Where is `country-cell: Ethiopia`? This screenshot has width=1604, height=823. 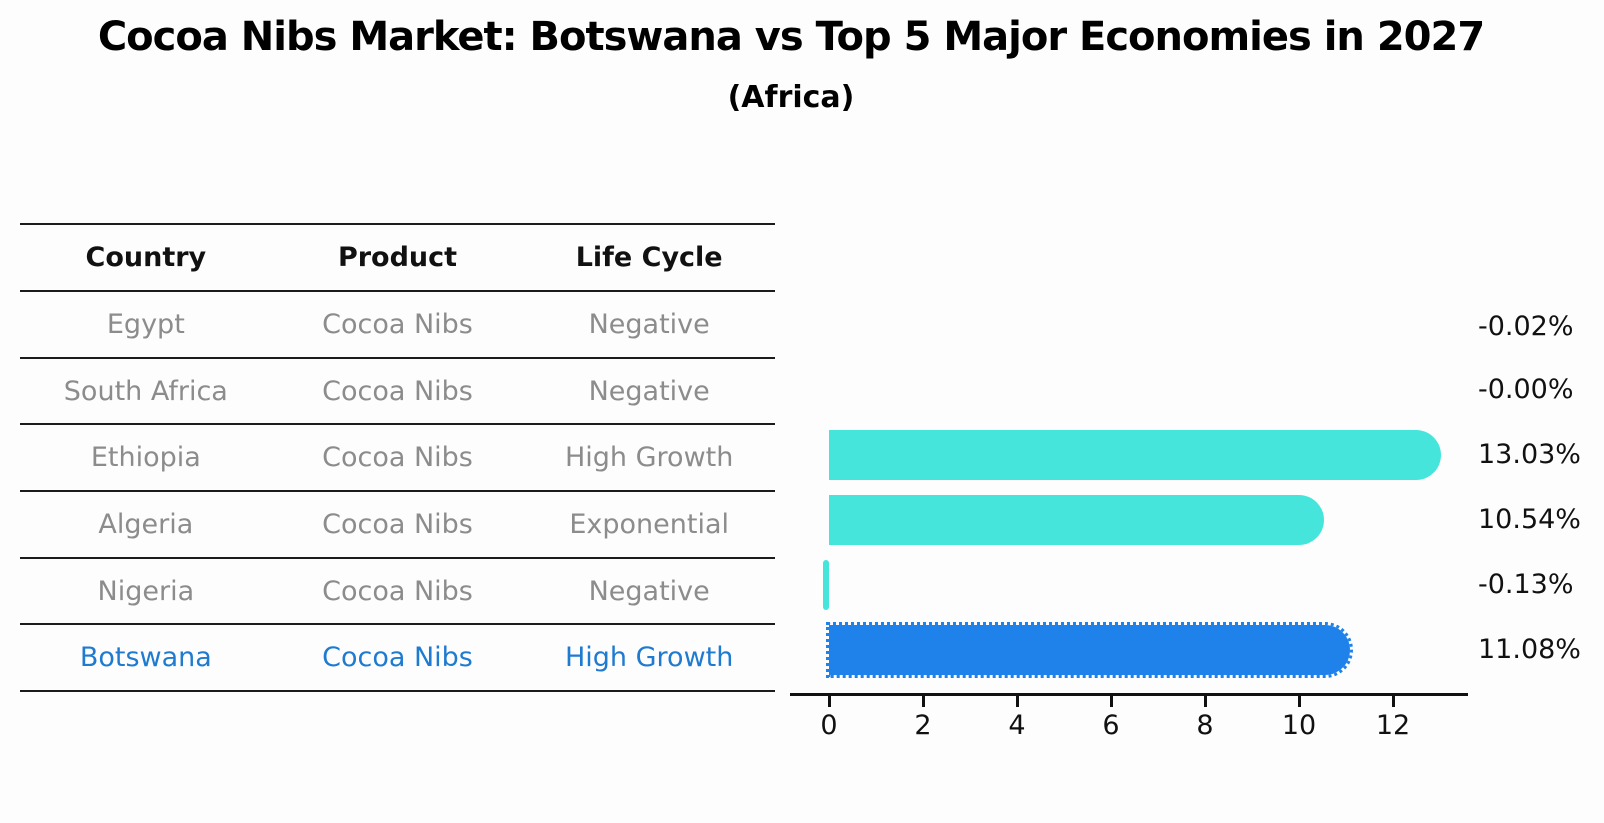
country-cell: Ethiopia is located at coordinates (145, 457).